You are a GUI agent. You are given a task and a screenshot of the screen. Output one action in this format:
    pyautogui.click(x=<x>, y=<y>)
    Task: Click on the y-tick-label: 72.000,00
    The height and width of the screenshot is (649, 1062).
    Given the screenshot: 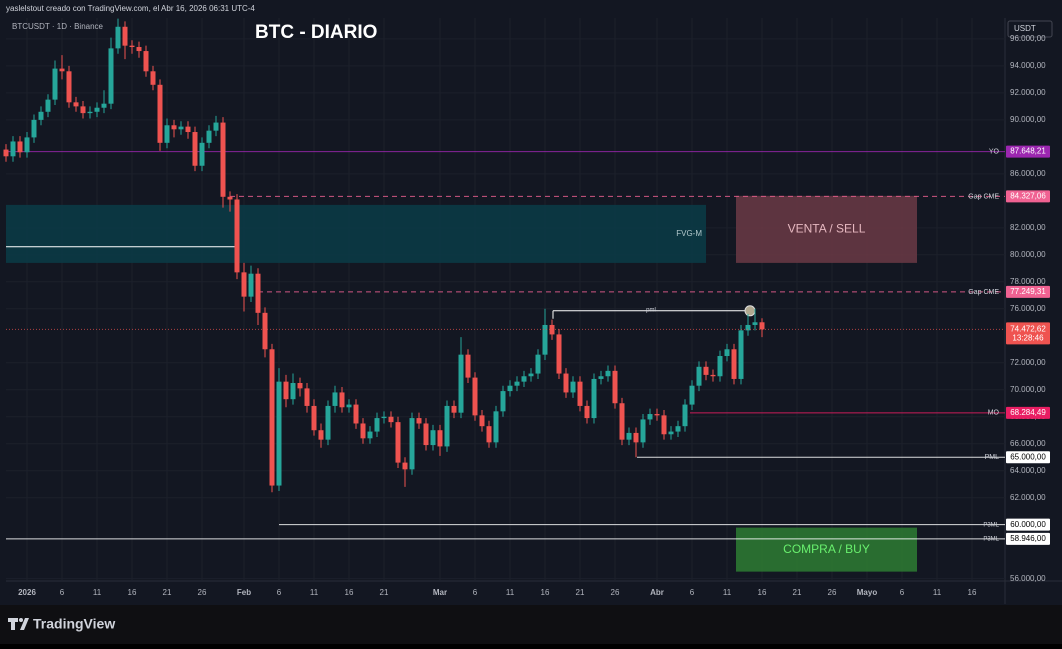 What is the action you would take?
    pyautogui.click(x=1028, y=362)
    